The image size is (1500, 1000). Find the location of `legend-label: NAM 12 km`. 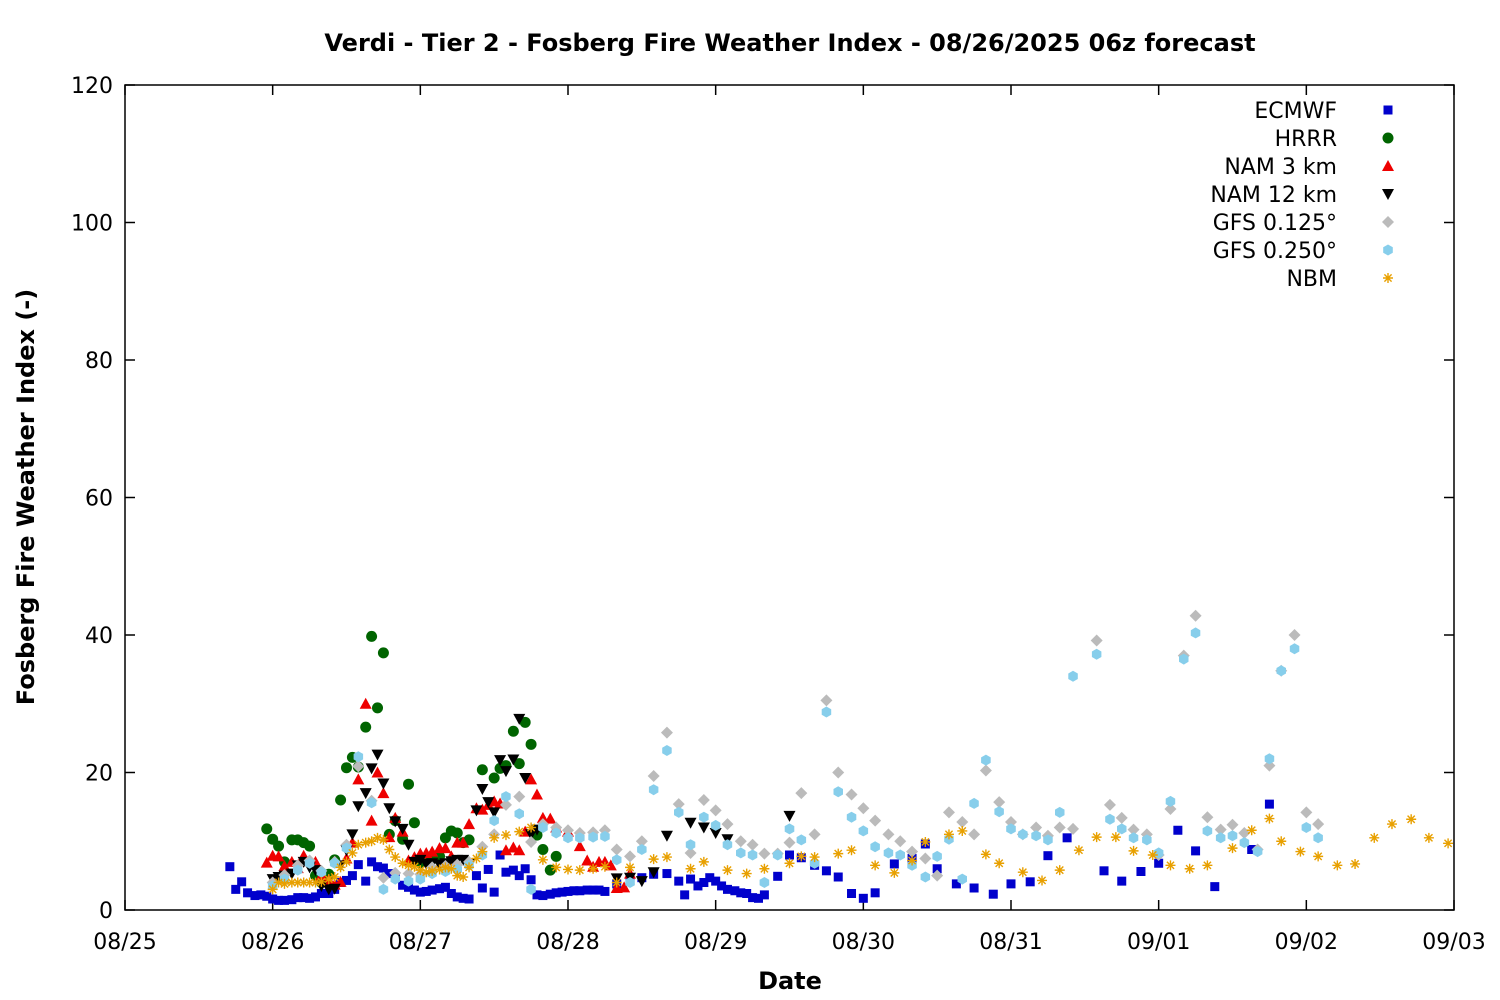

legend-label: NAM 12 km is located at coordinates (1273, 195).